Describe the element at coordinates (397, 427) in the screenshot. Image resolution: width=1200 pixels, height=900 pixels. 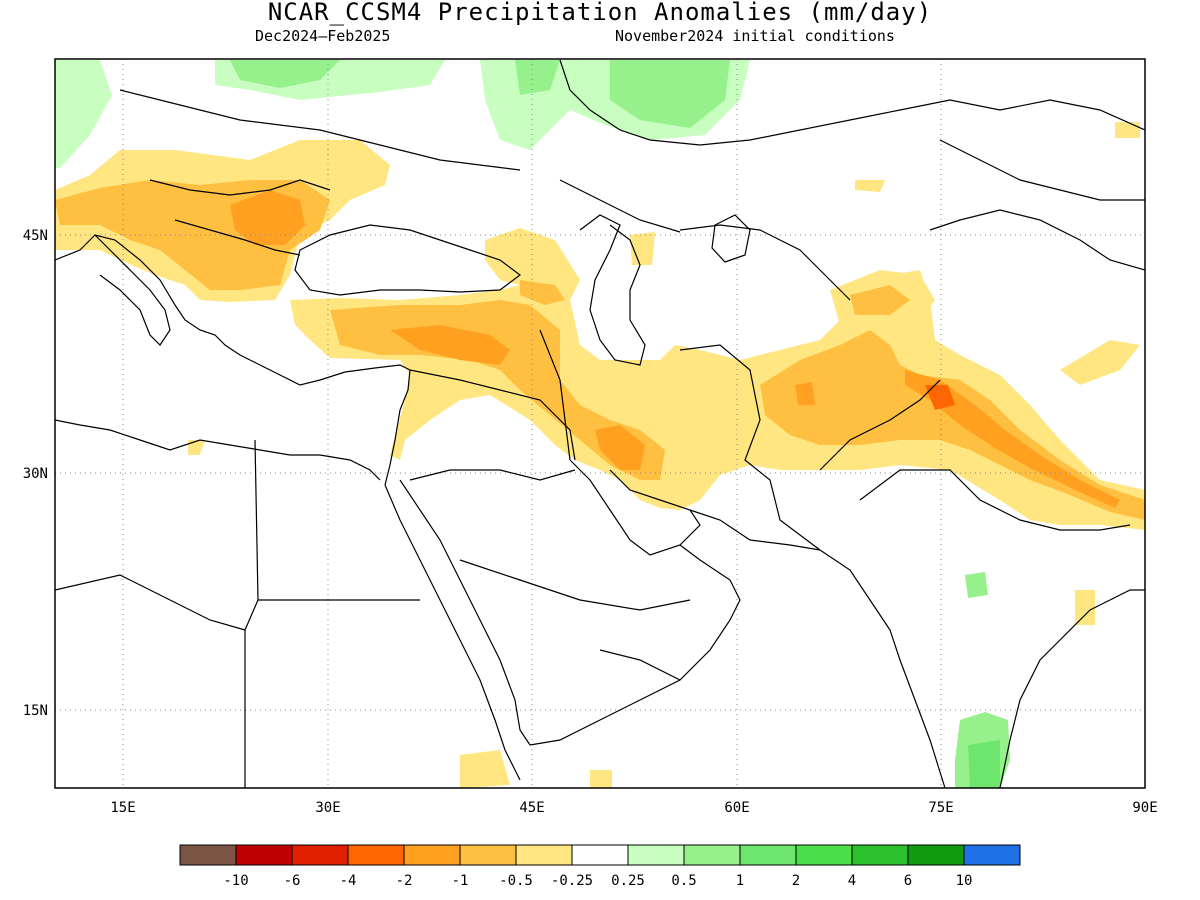
I see `levant-coast` at that location.